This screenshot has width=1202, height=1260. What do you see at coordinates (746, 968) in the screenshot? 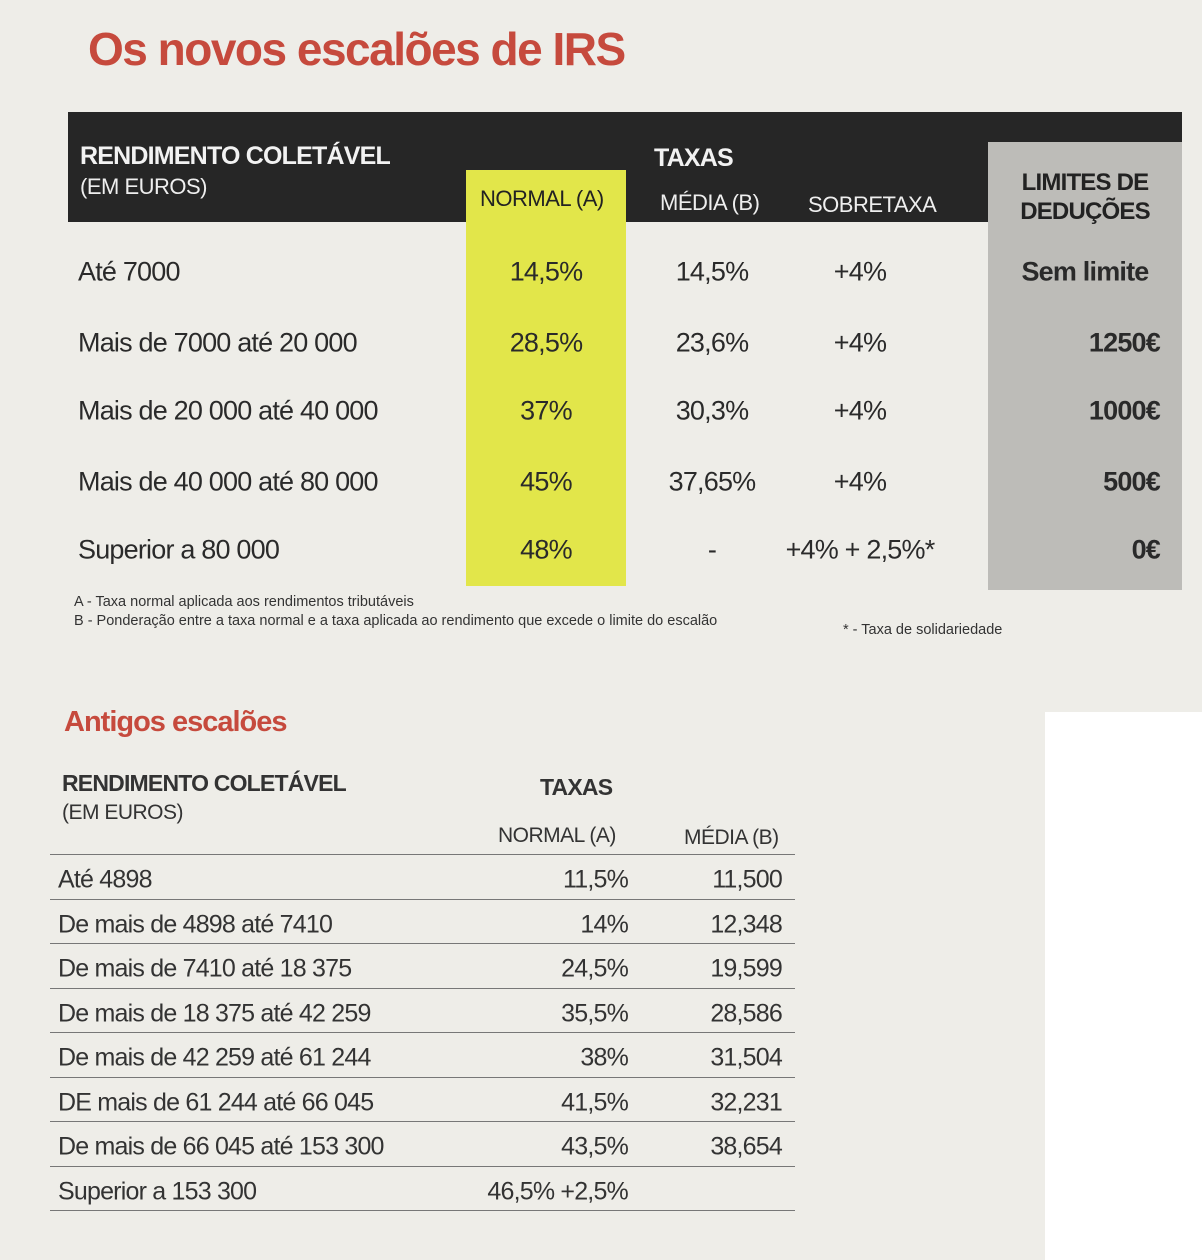
I see `average-rate: 19,599` at bounding box center [746, 968].